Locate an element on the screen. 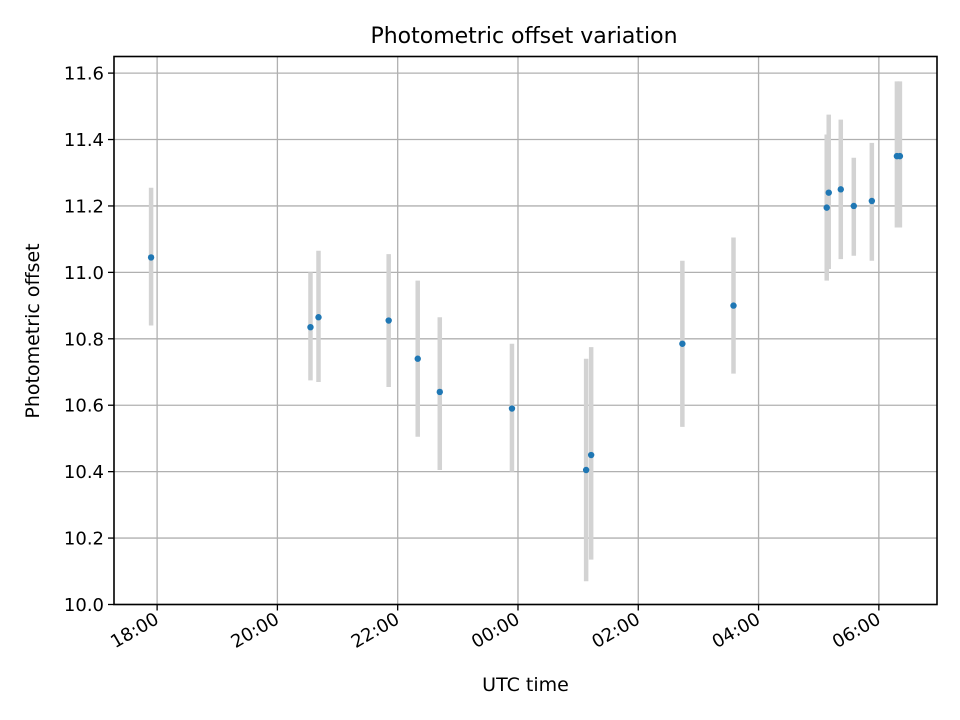 This screenshot has height=720, width=960. x-tick-label: 22:00 is located at coordinates (375, 631).